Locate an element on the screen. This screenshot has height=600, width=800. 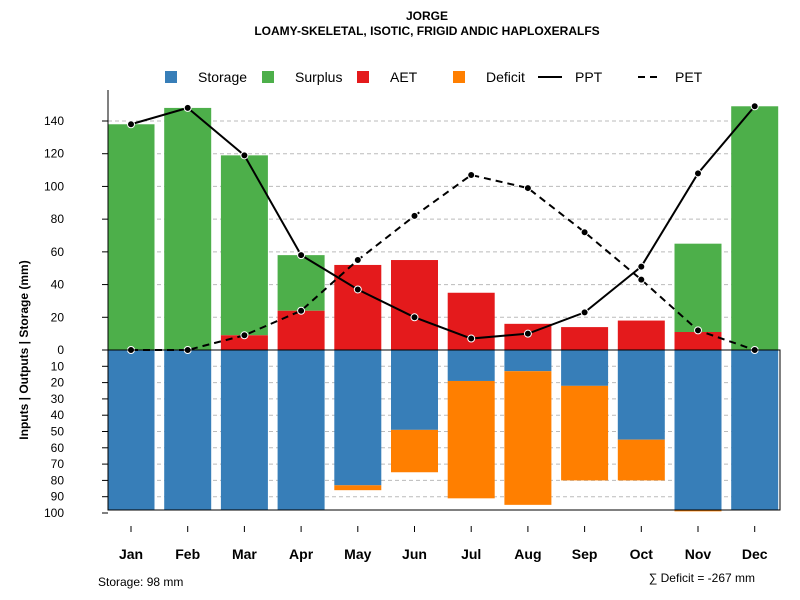
y-tick-label: 70 is located at coordinates (58, 464).